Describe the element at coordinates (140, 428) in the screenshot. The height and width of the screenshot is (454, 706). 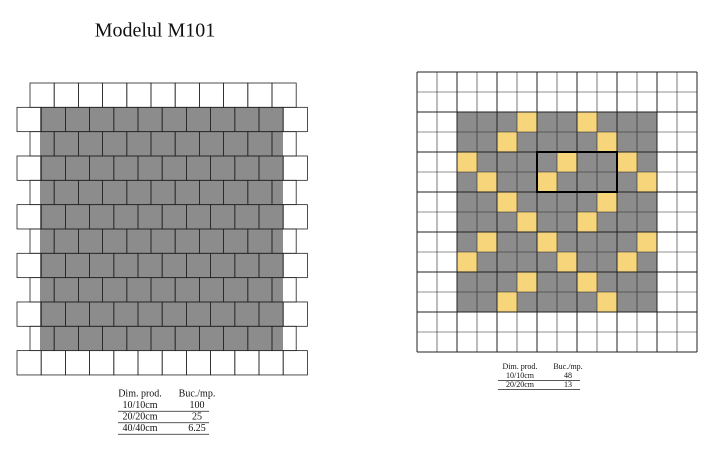
I see `table-cell: 40/40cm` at that location.